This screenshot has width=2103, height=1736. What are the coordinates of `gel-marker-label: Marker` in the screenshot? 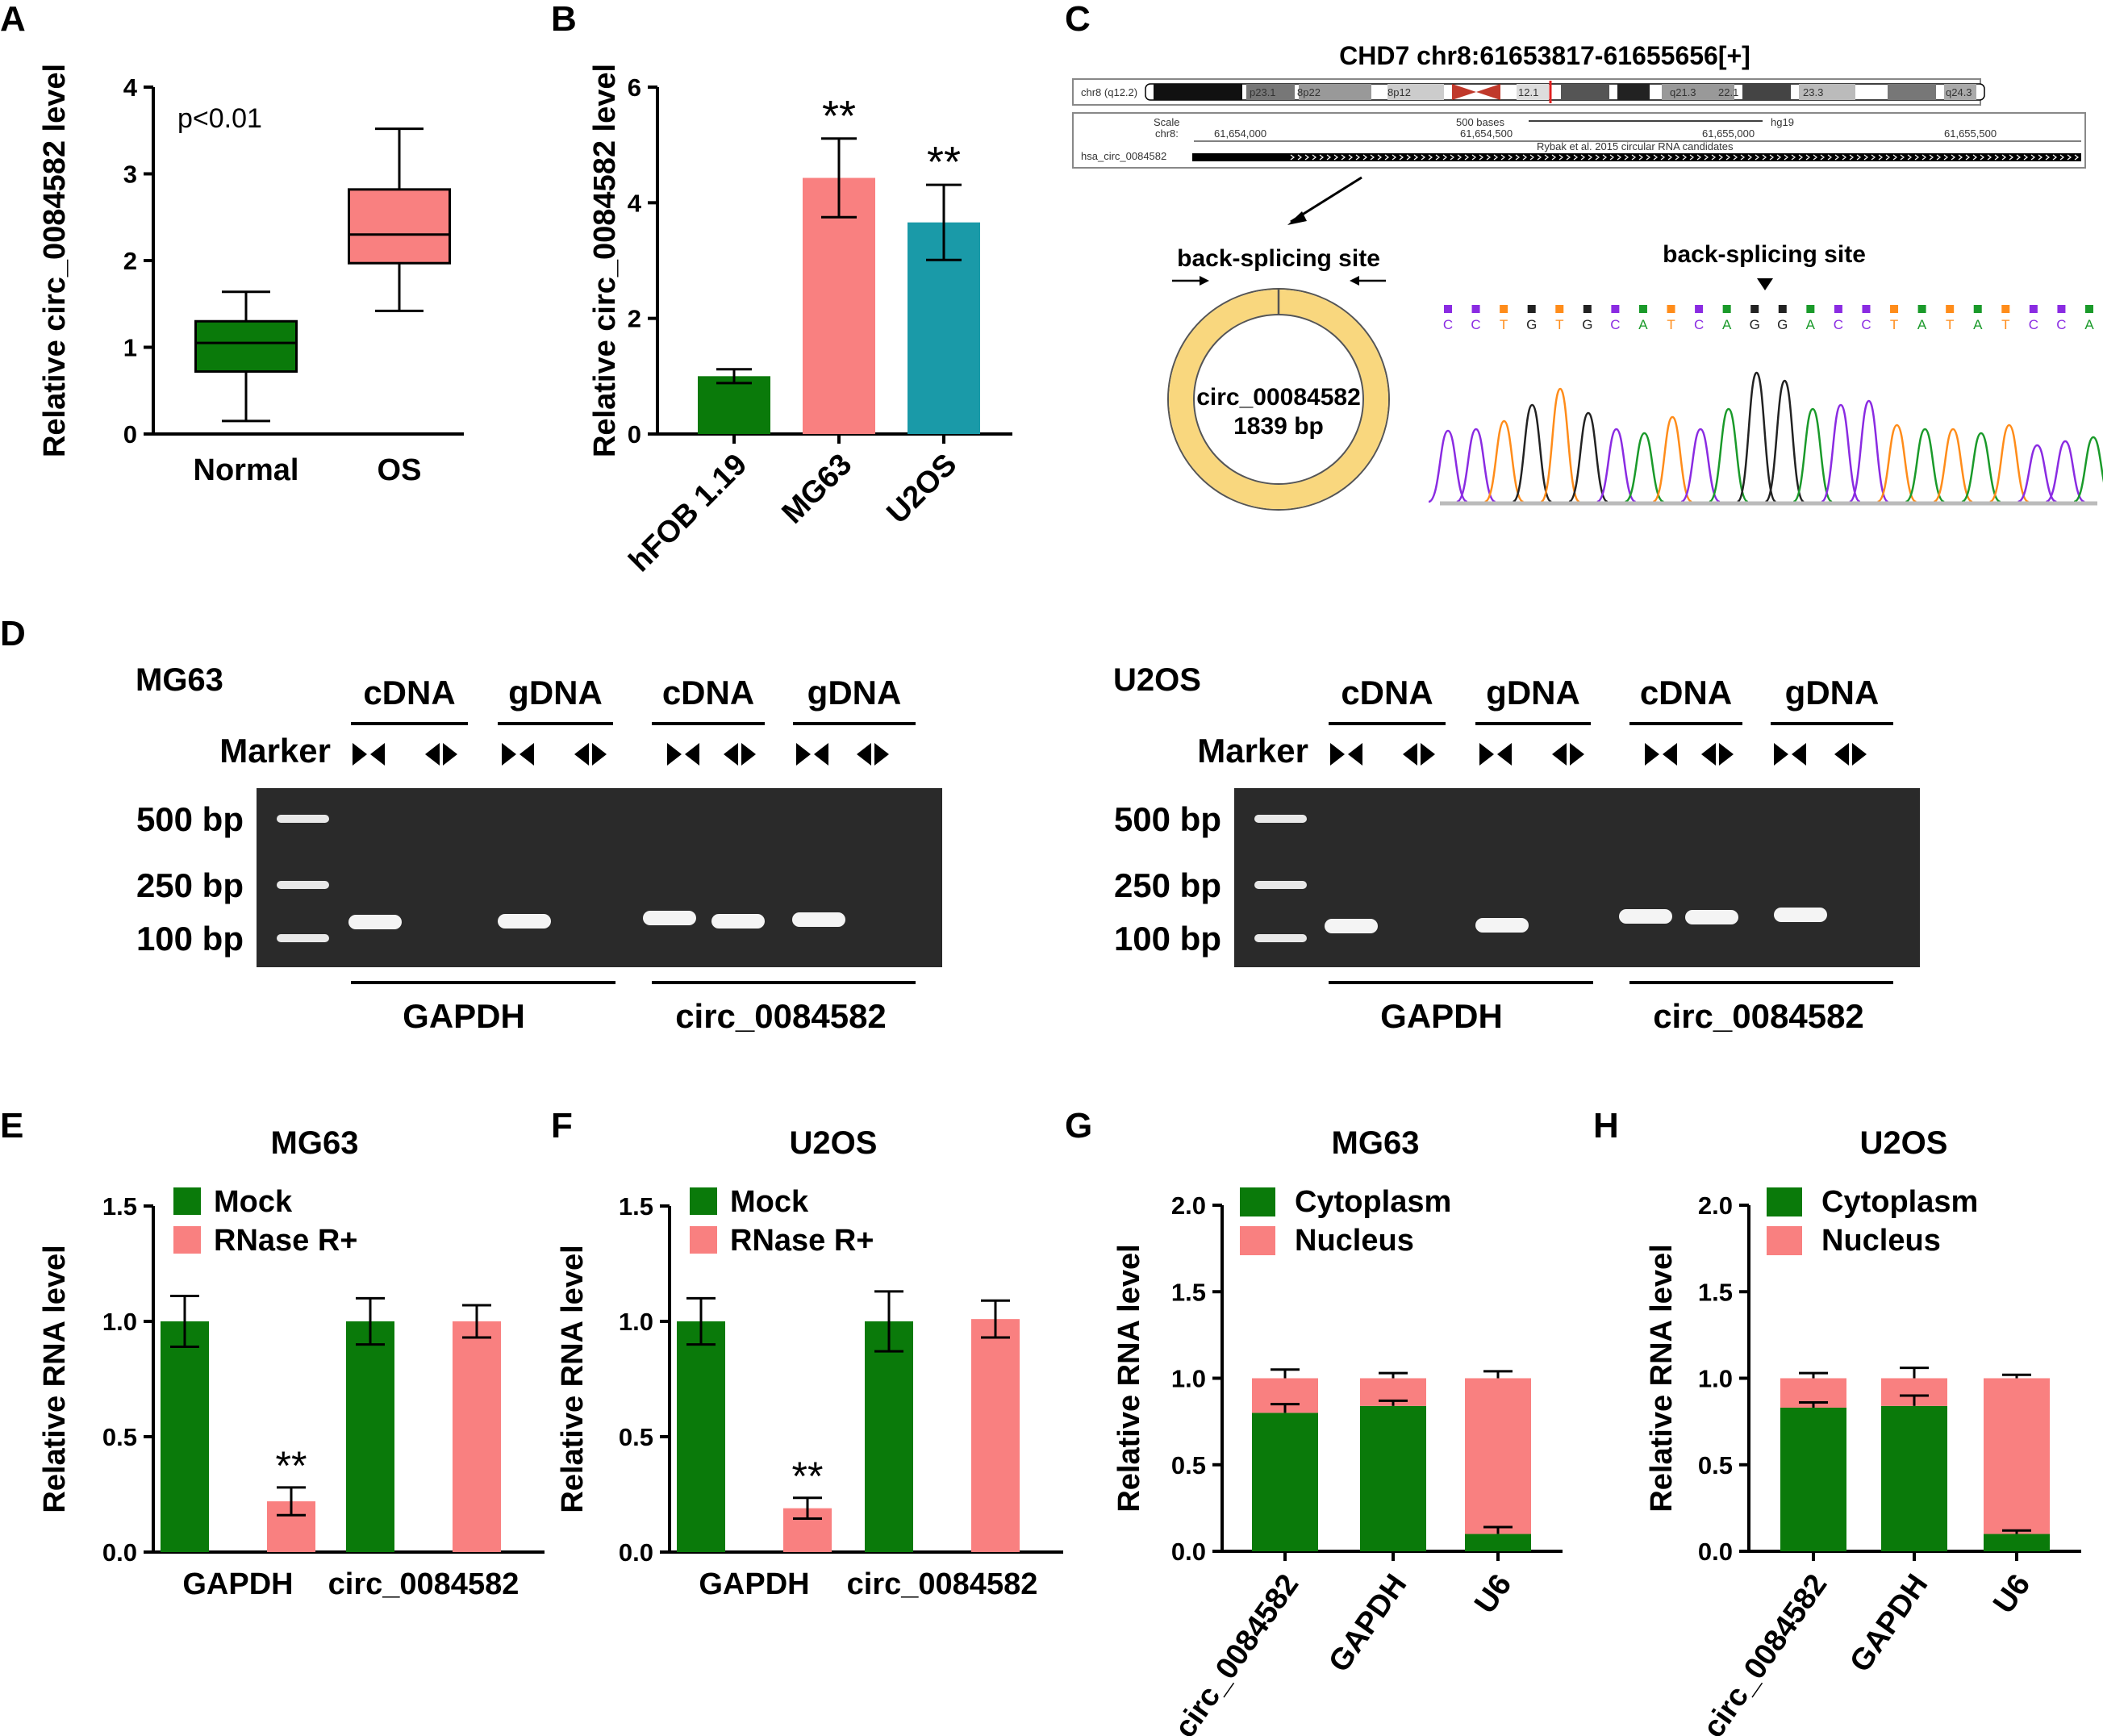 It's located at (1252, 751).